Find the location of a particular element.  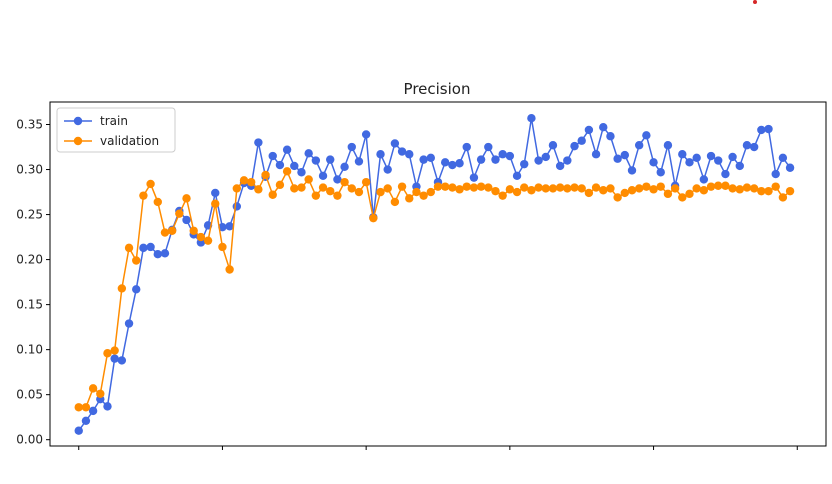

legend-label-validation: validation is located at coordinates (129, 141).